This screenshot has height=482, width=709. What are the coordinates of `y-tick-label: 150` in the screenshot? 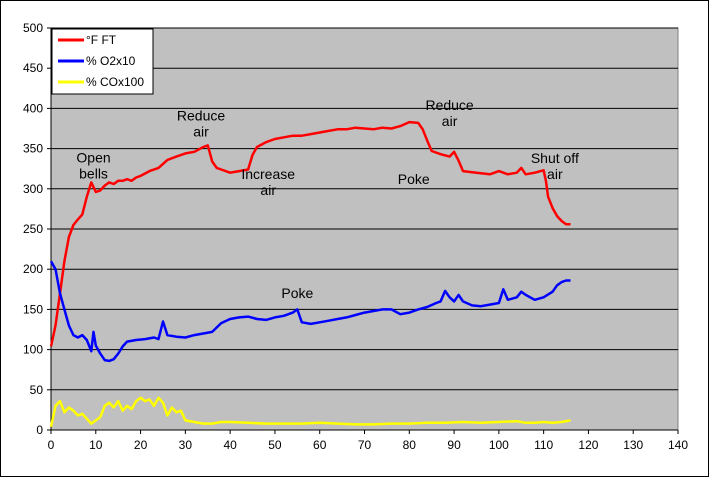 It's located at (33, 309).